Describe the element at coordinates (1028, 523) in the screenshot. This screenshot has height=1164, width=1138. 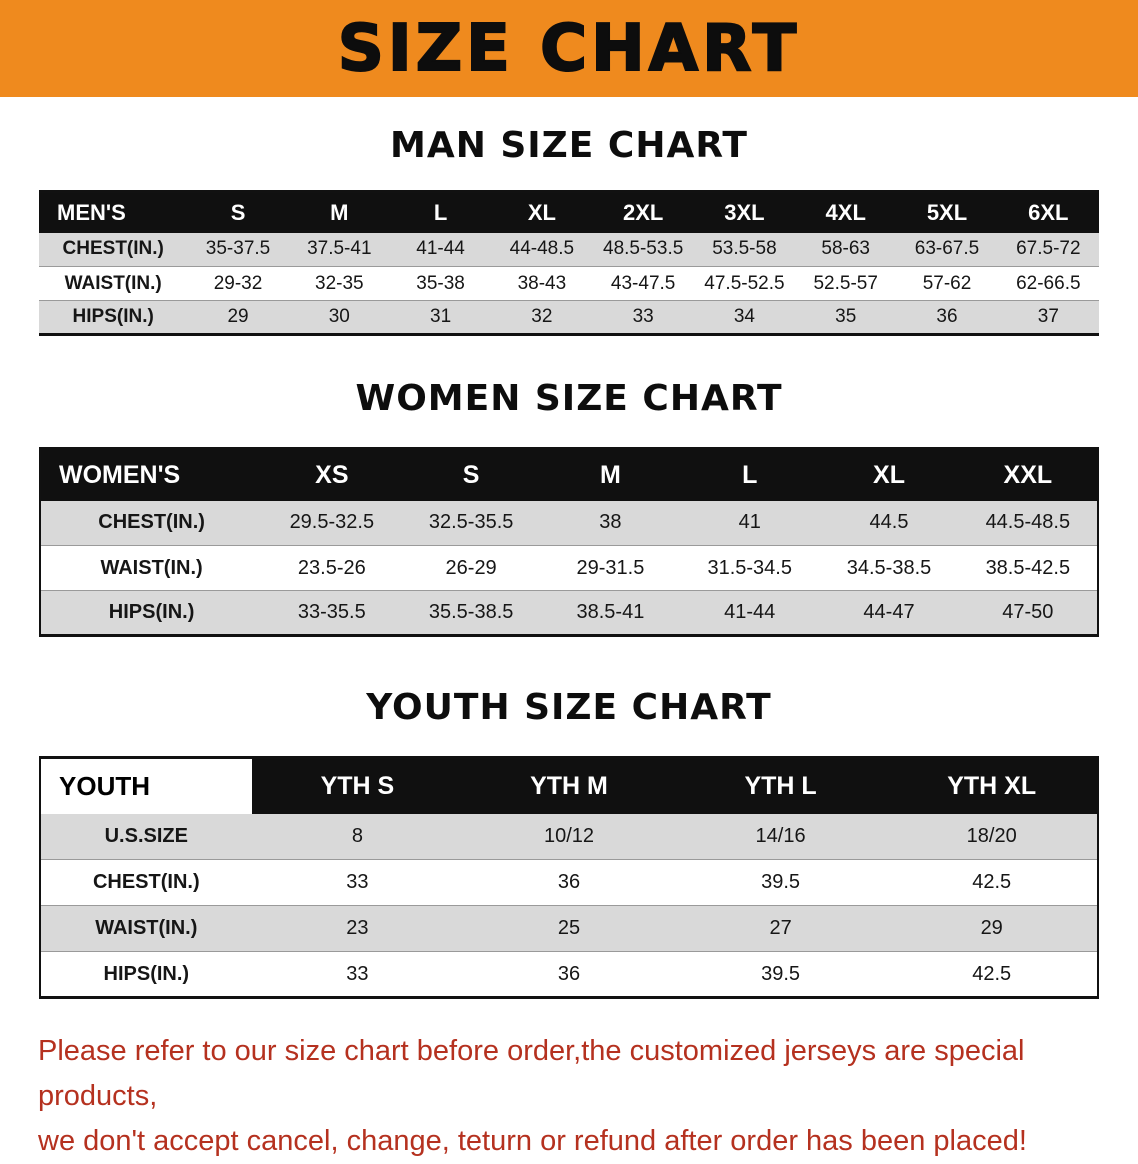
I see `value-cell: 44.5-48.5` at that location.